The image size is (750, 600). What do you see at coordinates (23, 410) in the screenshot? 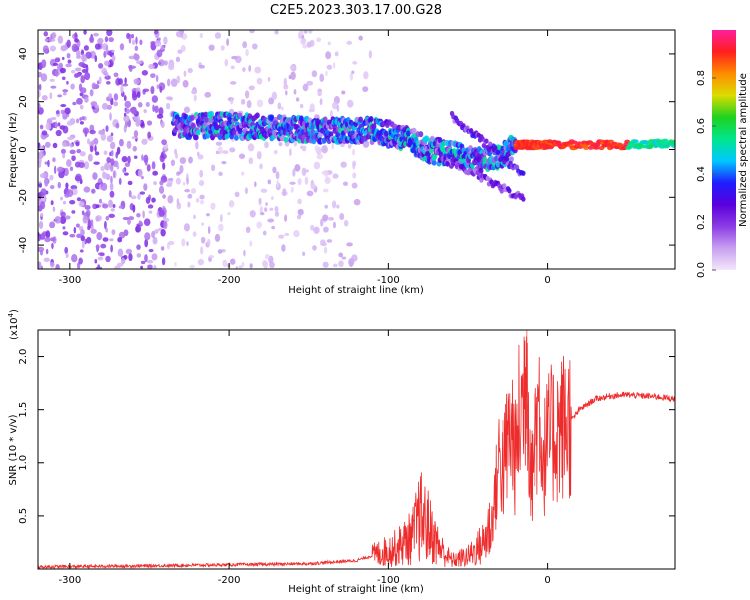
I see `snr-y-tick-label: 1.5` at bounding box center [23, 410].